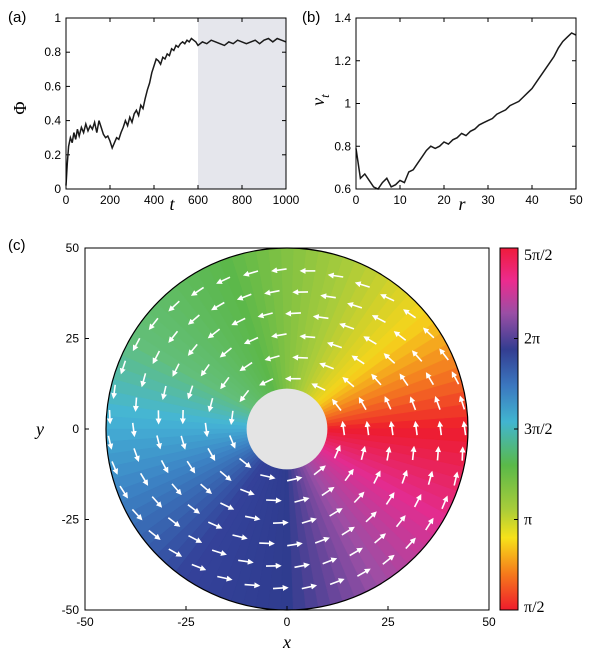 The height and width of the screenshot is (652, 589). Describe the element at coordinates (444, 200) in the screenshot. I see `panel-b-xtick-label: 20` at that location.